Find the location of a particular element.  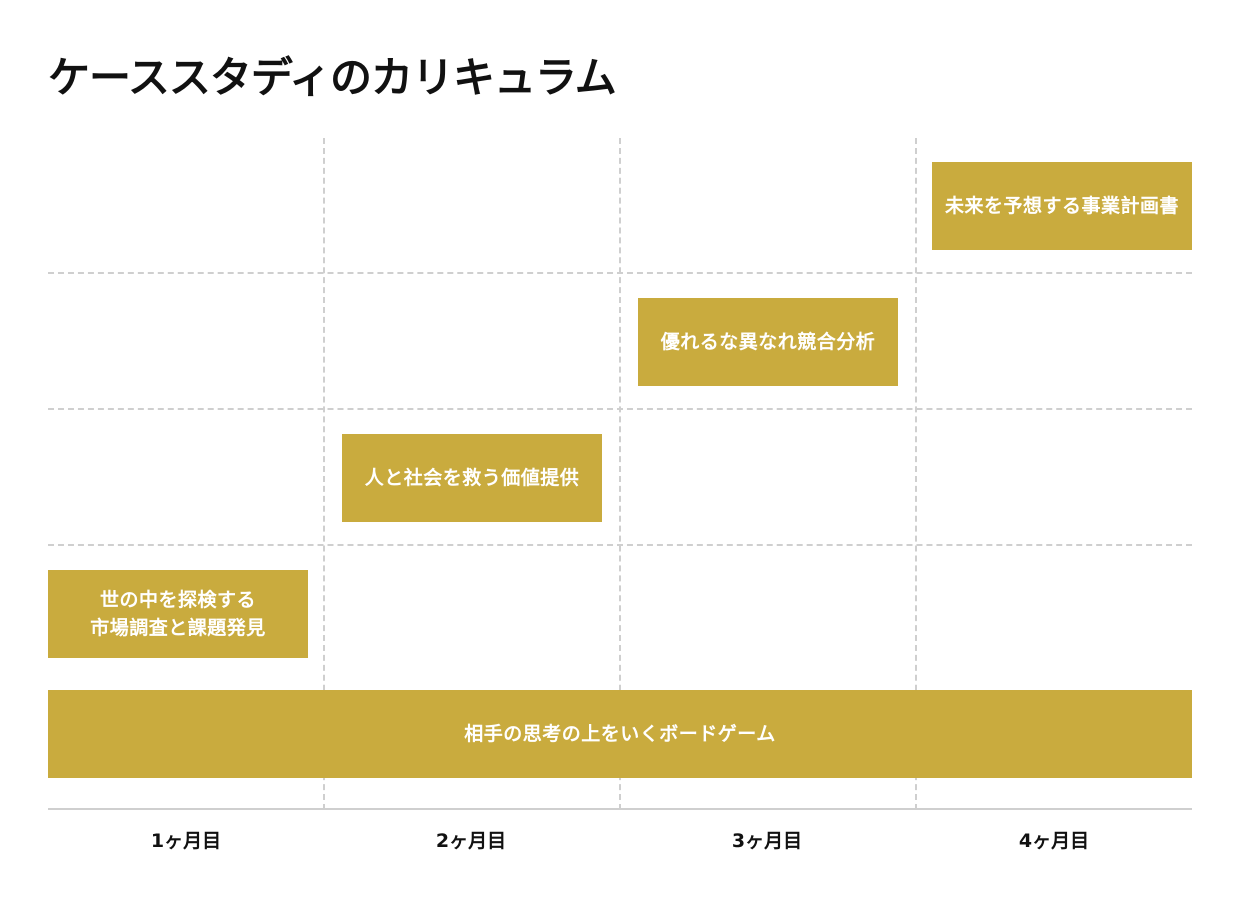

block-market-research-line2: 市場調査と課題発見 is located at coordinates (178, 628).